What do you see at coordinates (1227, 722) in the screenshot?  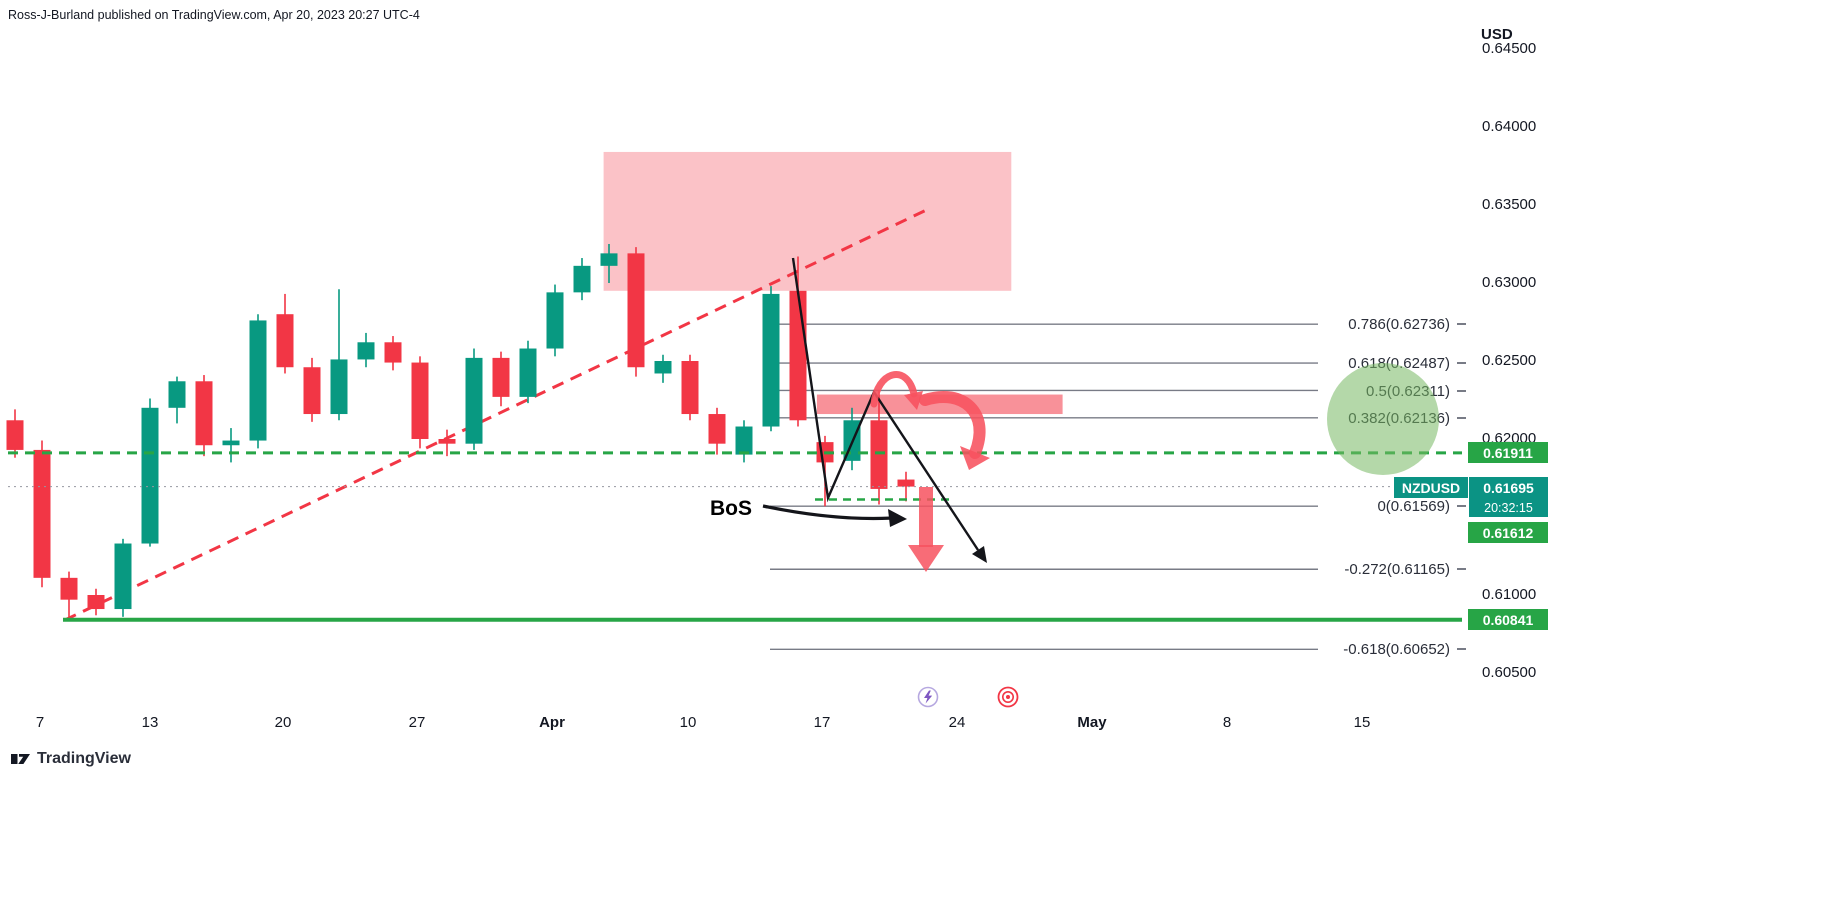 I see `time-axis-tick: 8` at bounding box center [1227, 722].